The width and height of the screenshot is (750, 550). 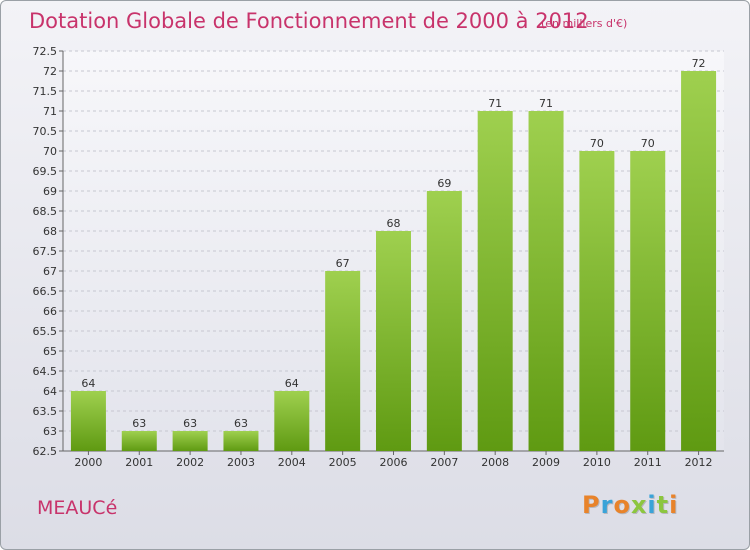 What do you see at coordinates (45, 51) in the screenshot?
I see `y-tick-label: 72.5` at bounding box center [45, 51].